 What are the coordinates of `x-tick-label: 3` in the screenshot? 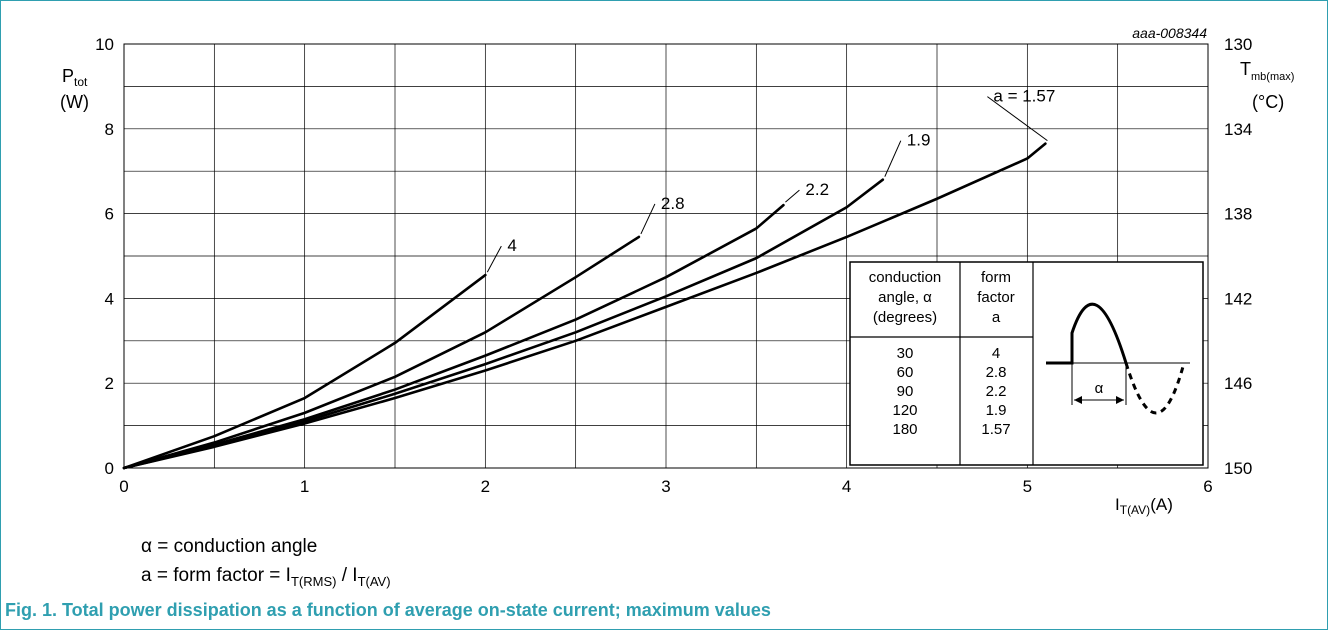 It's located at (665, 486).